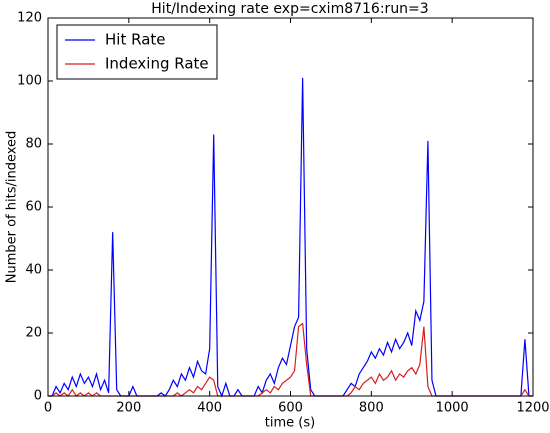 This screenshot has width=550, height=433. Describe the element at coordinates (128, 408) in the screenshot. I see `x-tick-label: 200` at that location.